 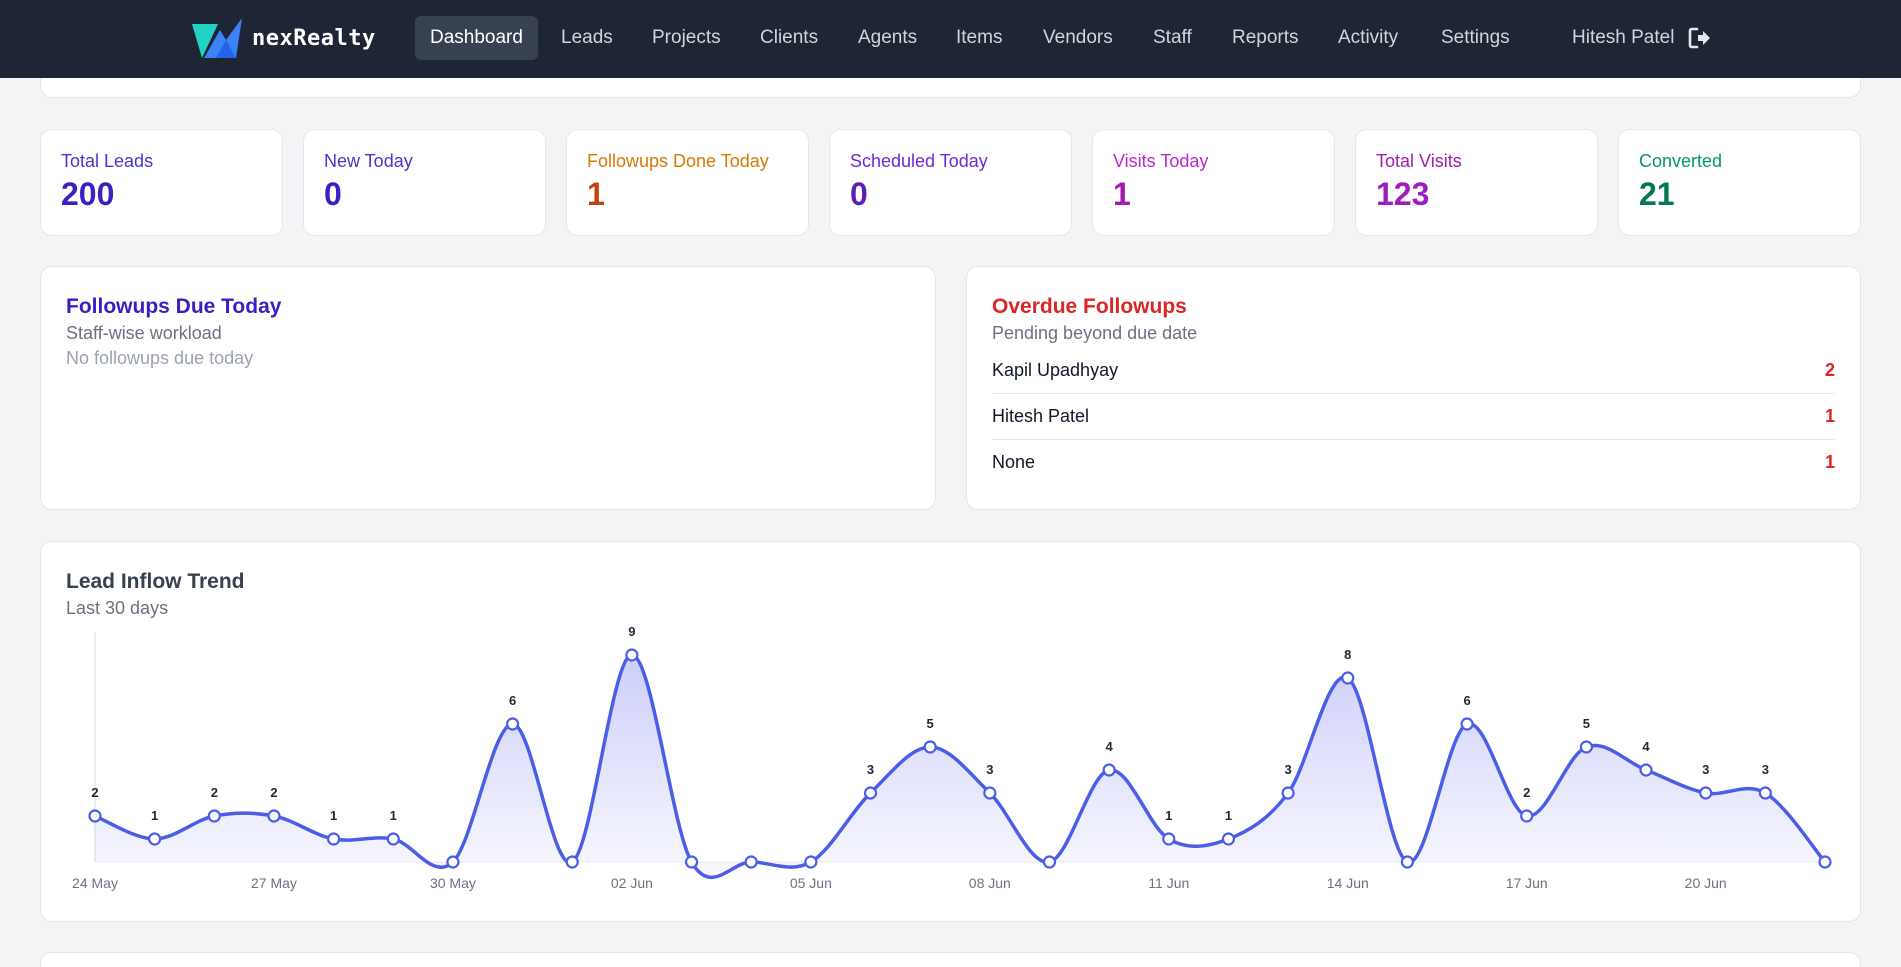 What do you see at coordinates (1476, 182) in the screenshot?
I see `stat-card-total-visits: Total Visits 123` at bounding box center [1476, 182].